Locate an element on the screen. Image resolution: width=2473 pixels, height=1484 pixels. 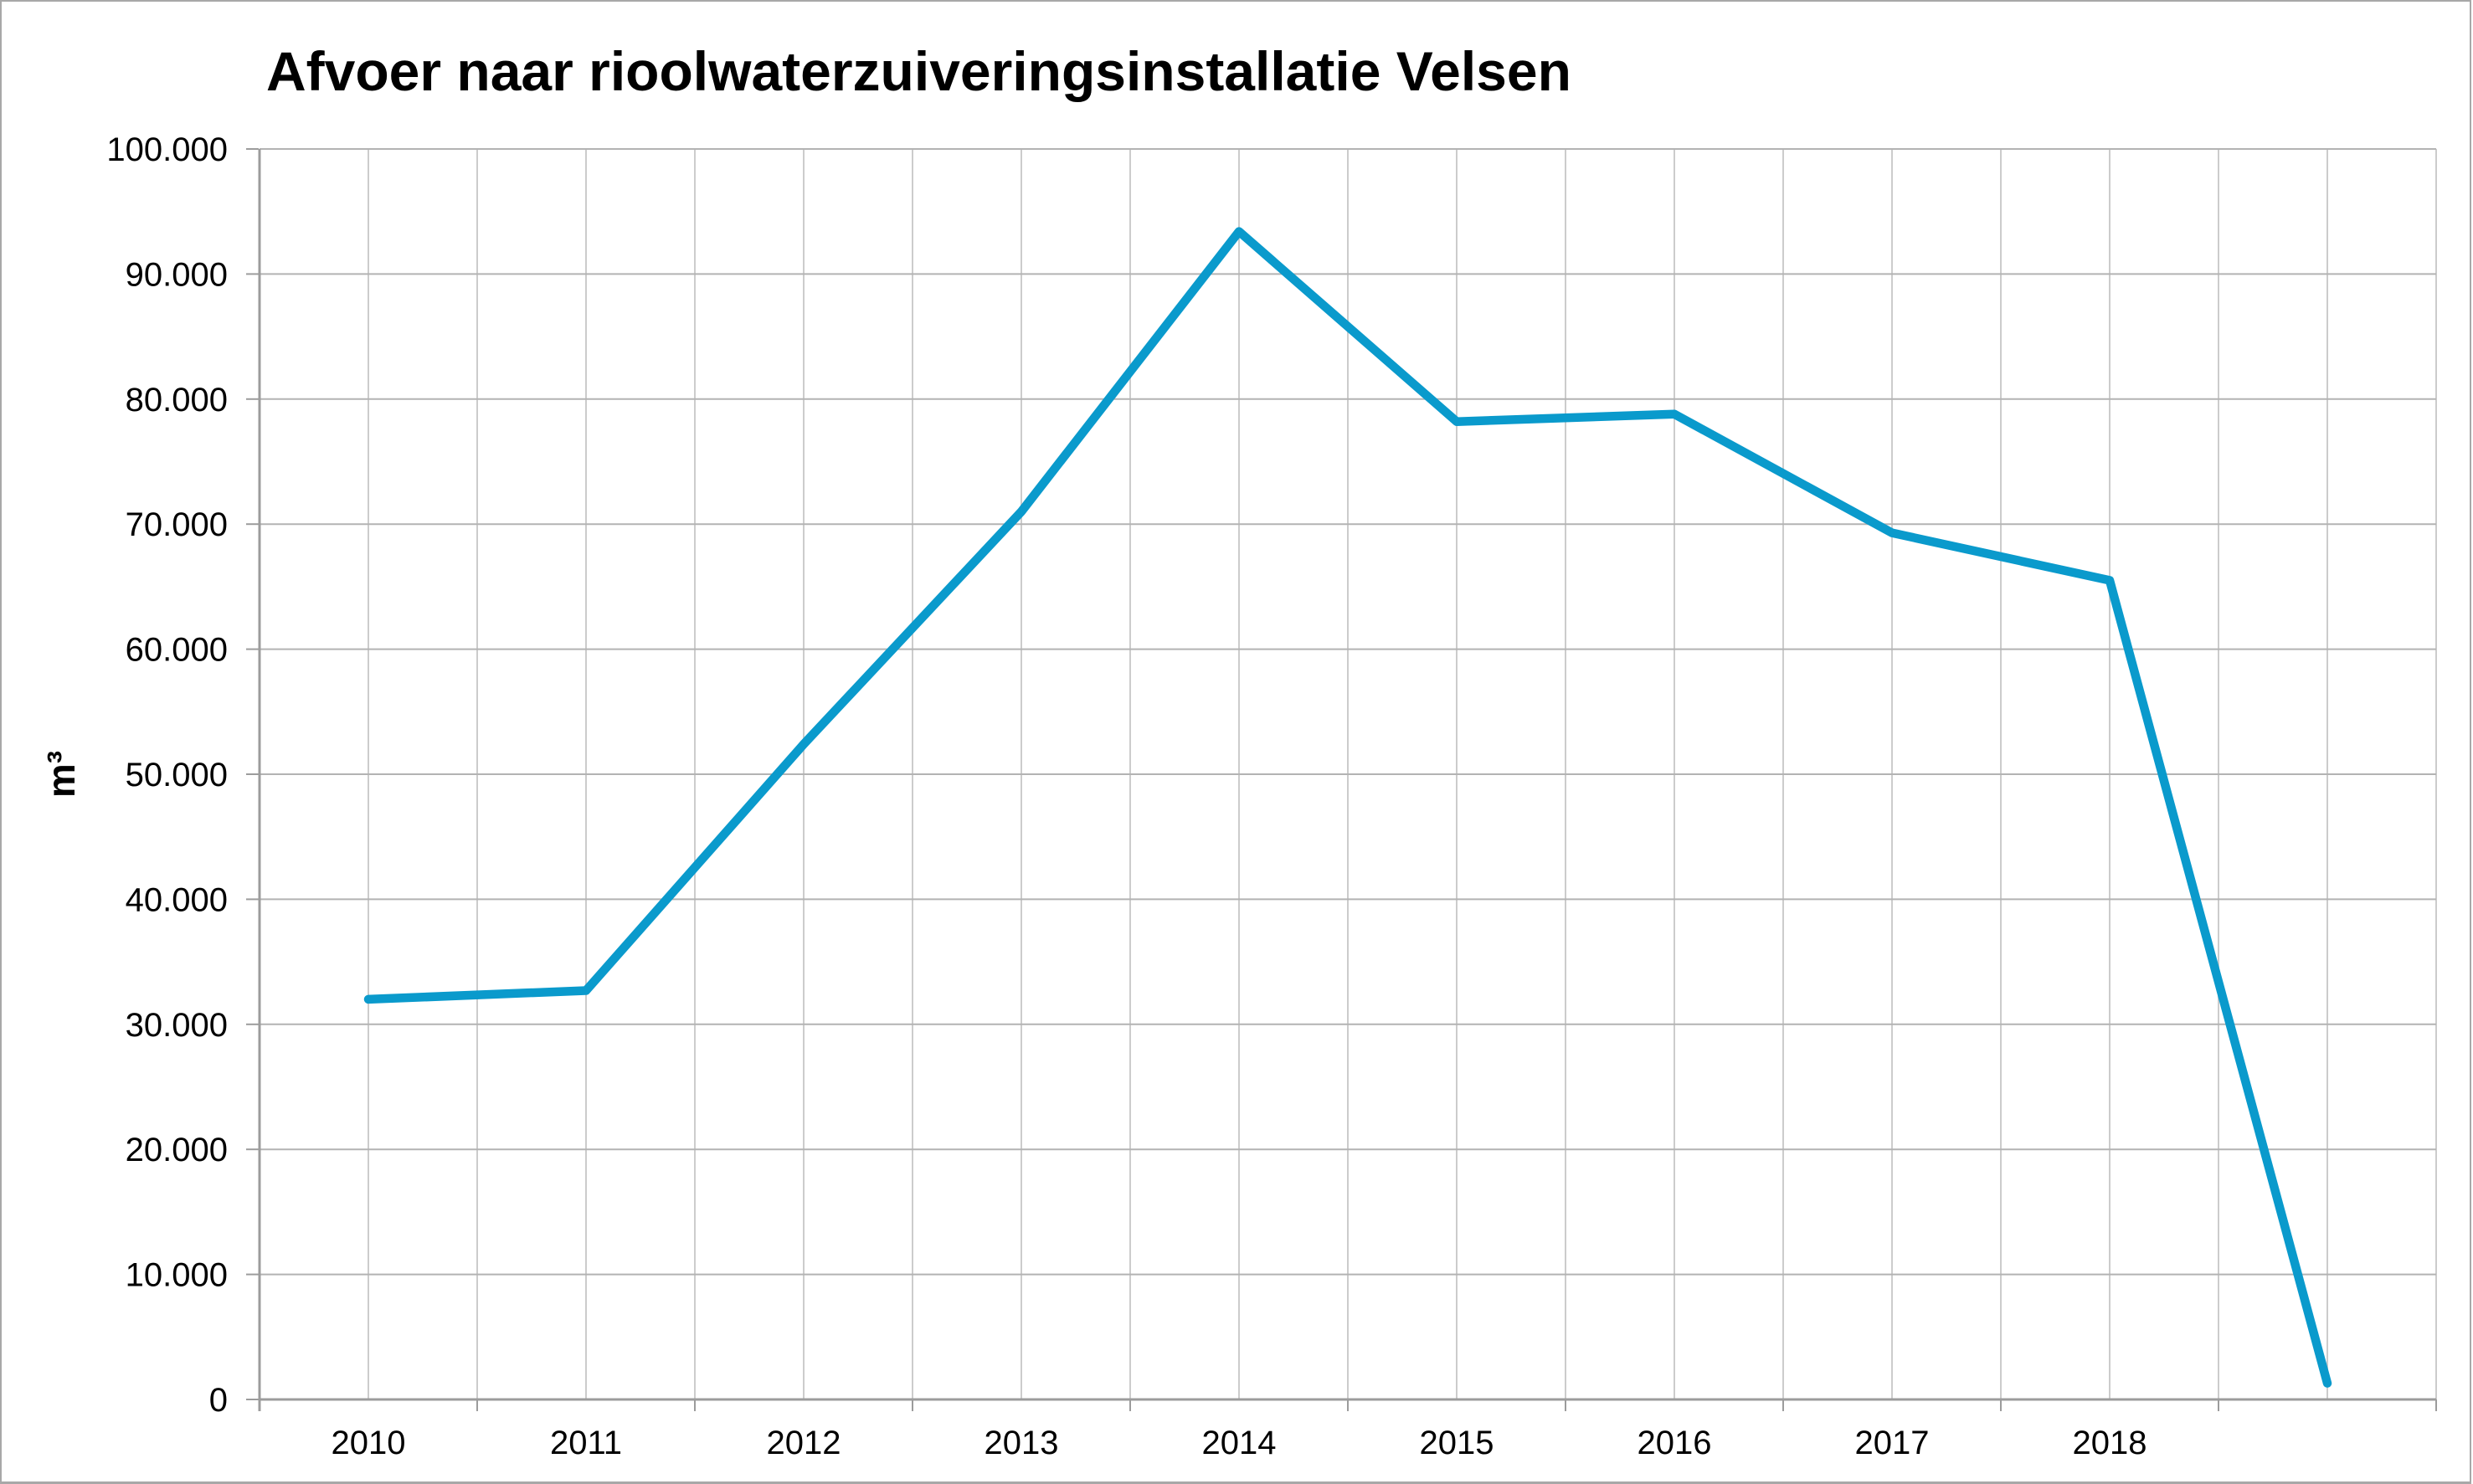
x-axis-tick-label: 2016 is located at coordinates (1675, 1443).